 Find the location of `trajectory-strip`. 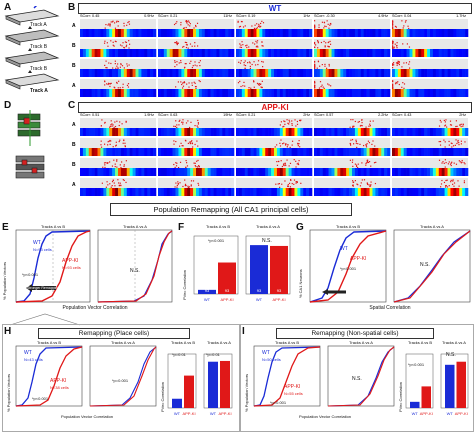

trajectory-strip is located at coordinates (118, 143).